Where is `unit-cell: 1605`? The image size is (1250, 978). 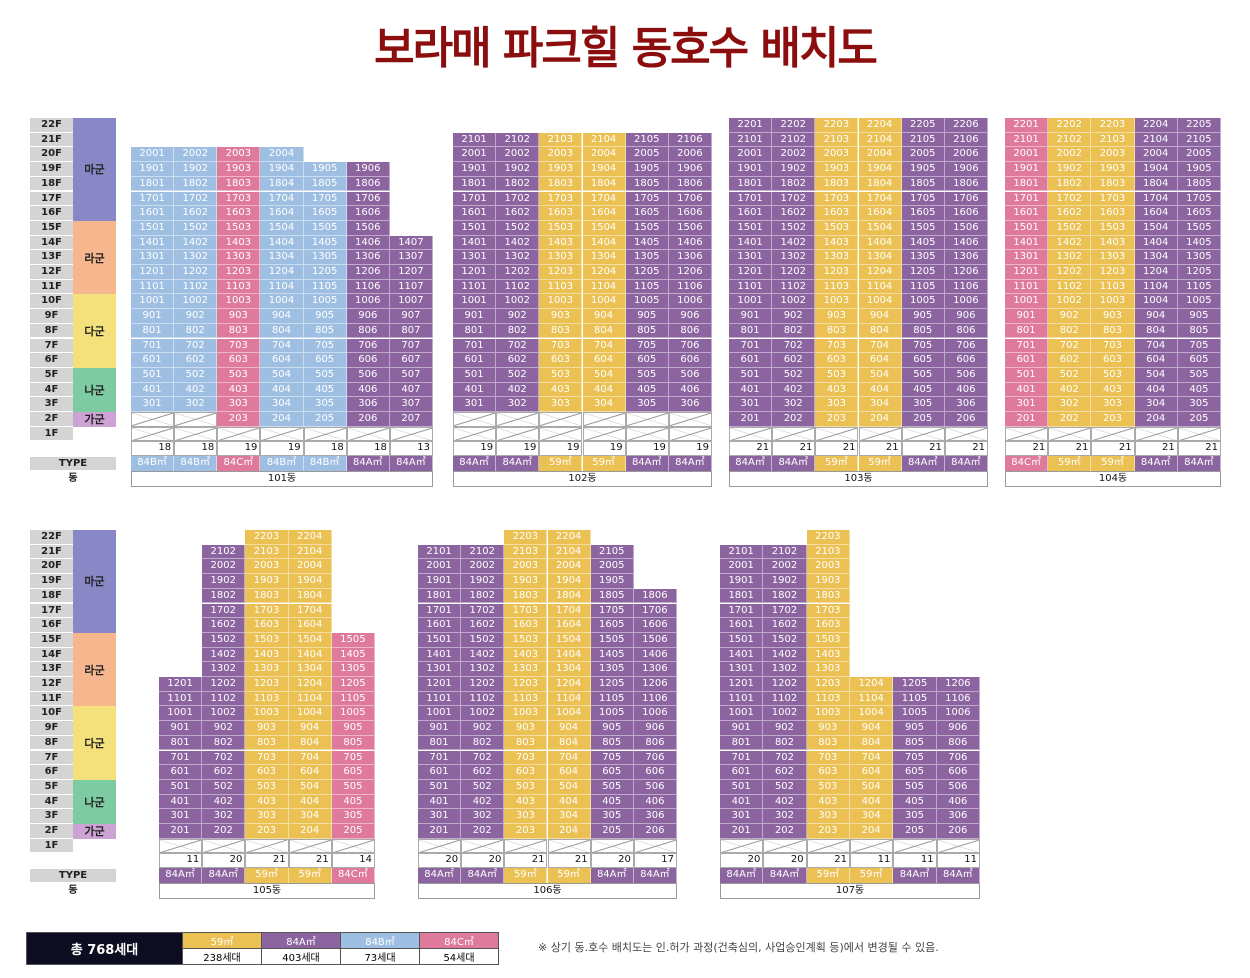
unit-cell: 1605 is located at coordinates (612, 625).